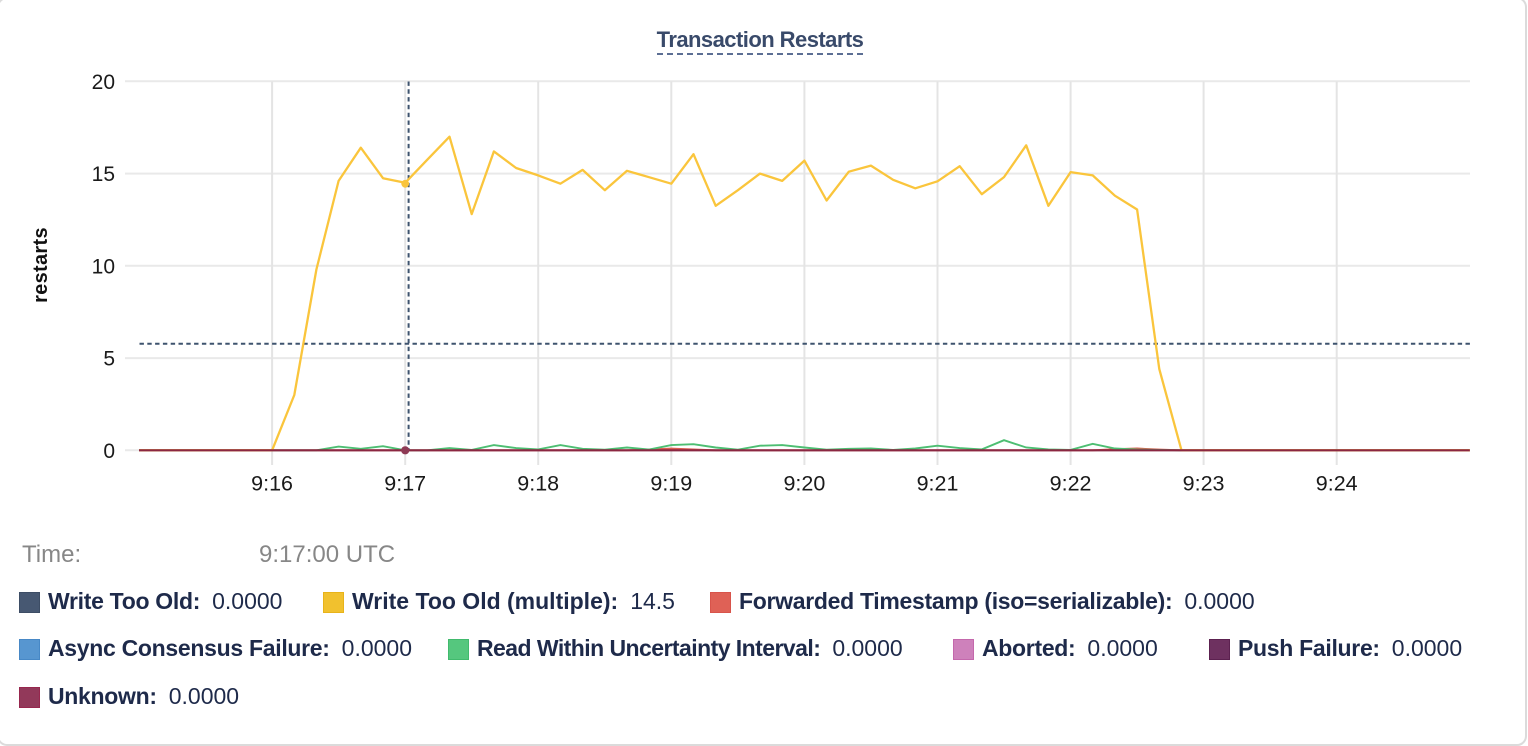 This screenshot has width=1528, height=746. I want to click on svg-text: 9:24, so click(1337, 483).